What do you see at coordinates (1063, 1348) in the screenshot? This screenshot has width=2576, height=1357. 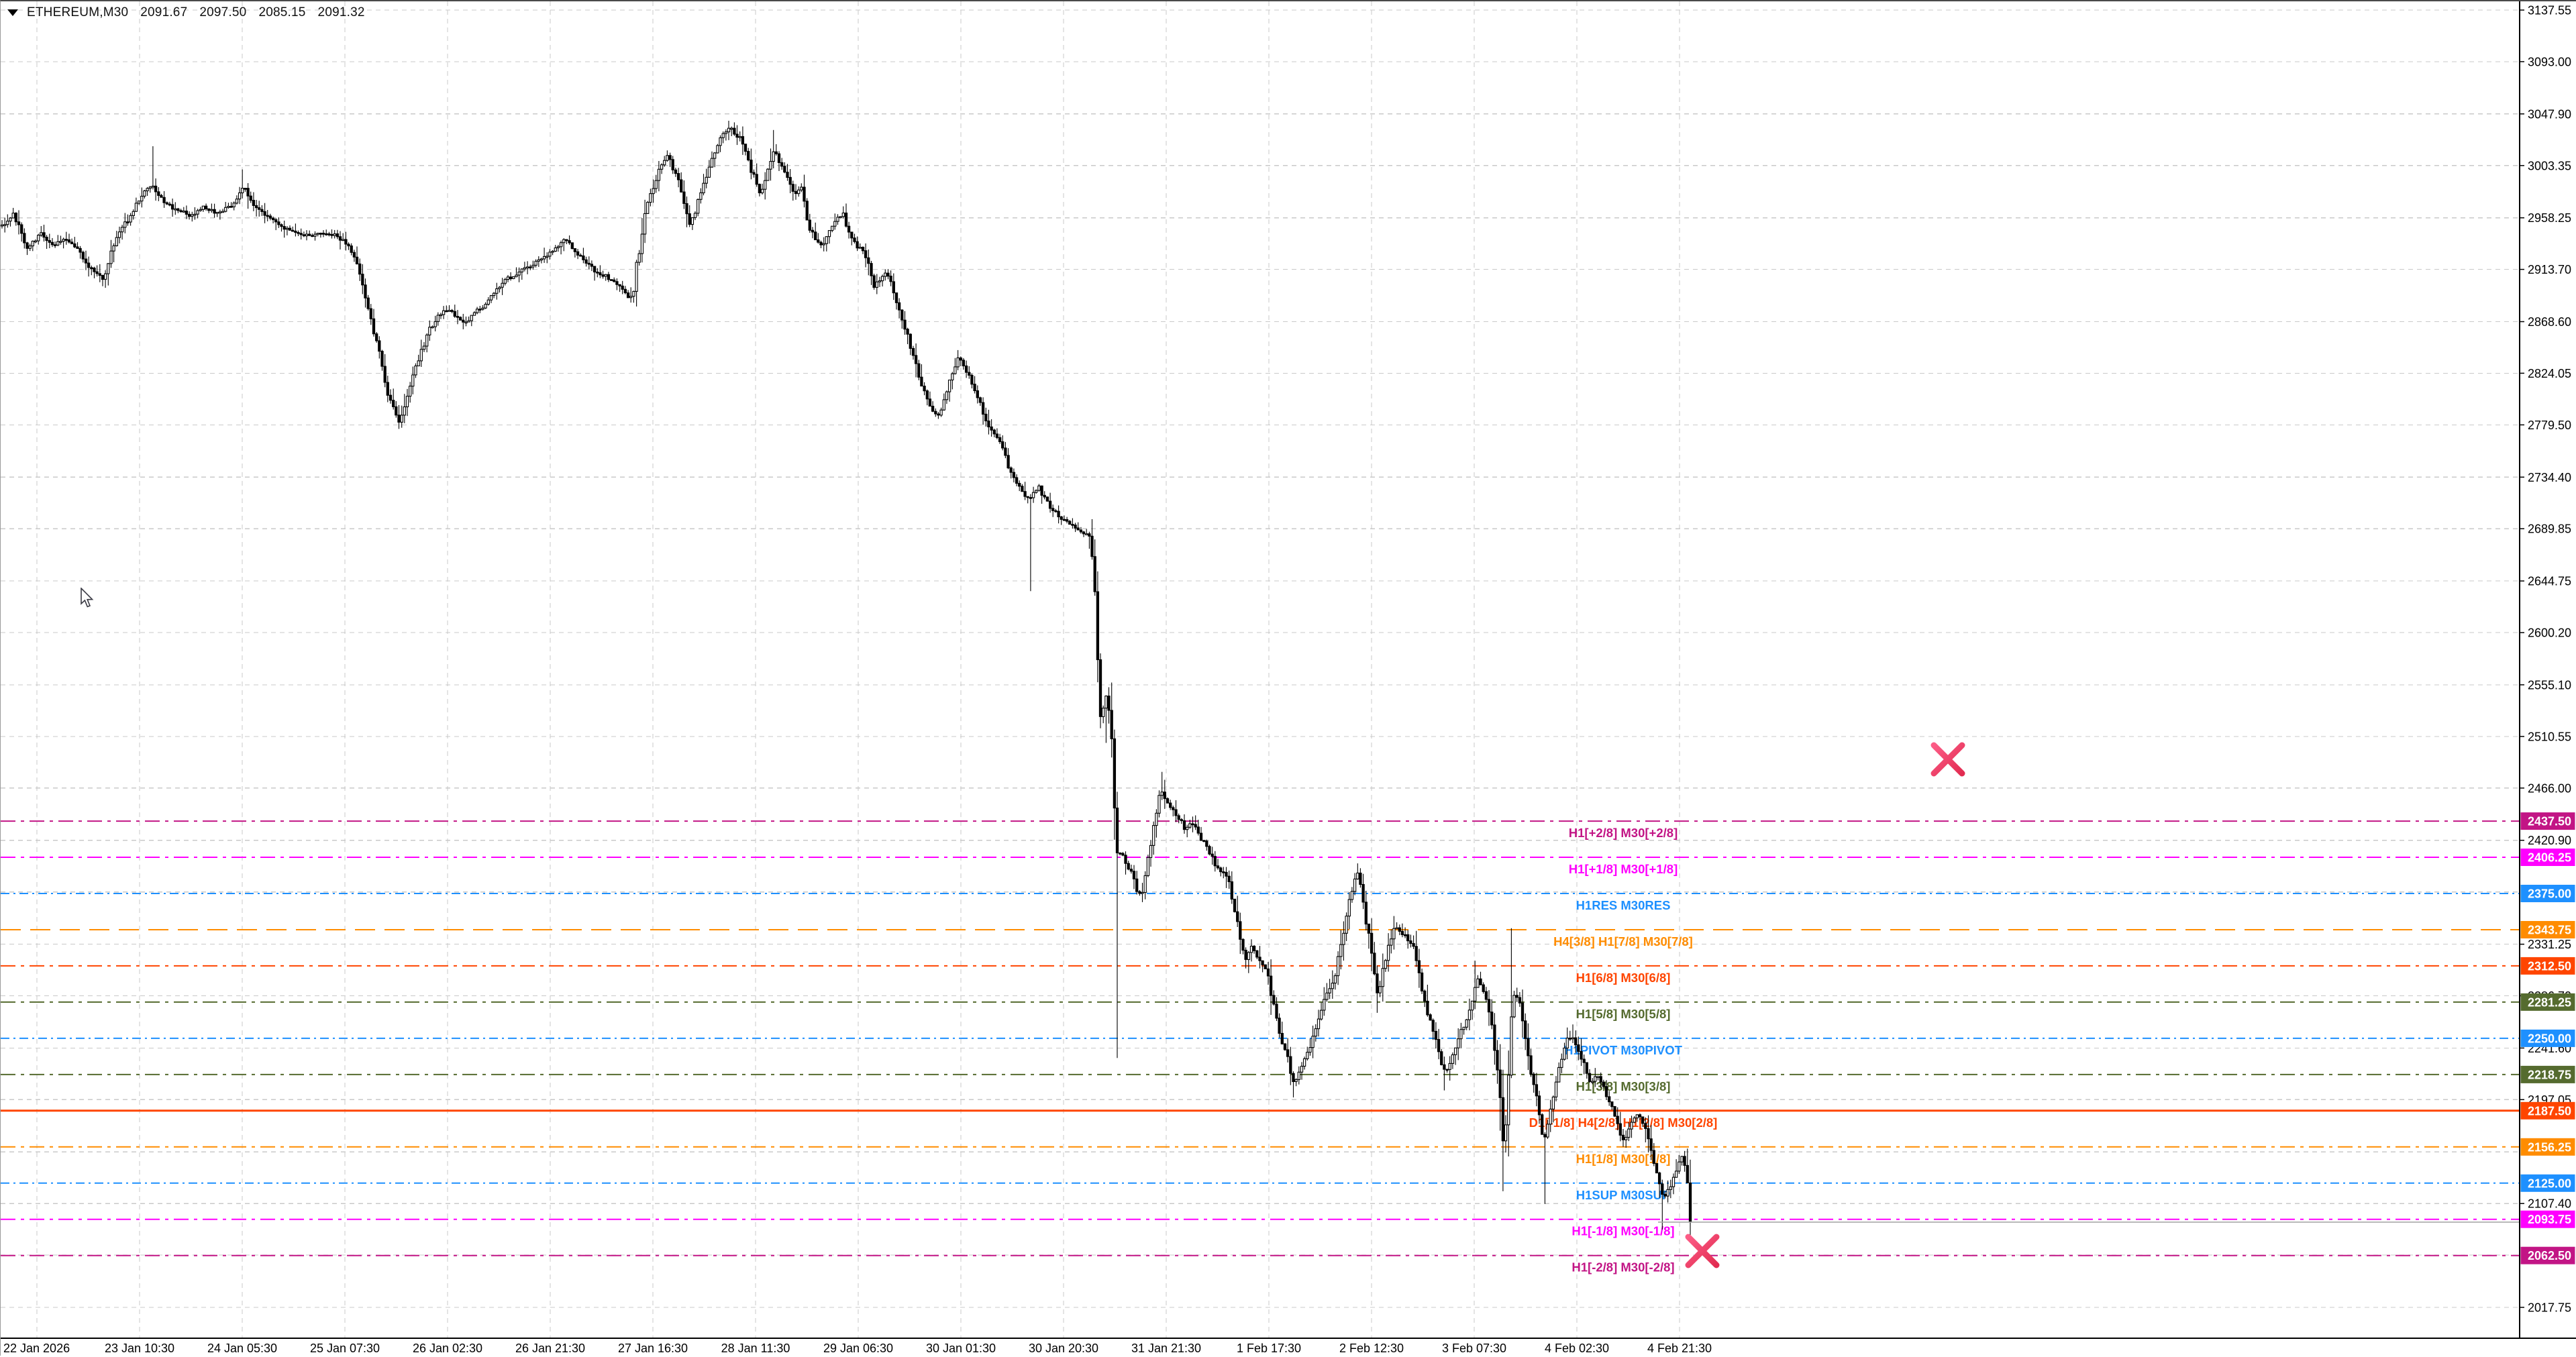 I see `time-axis-label: 30 Jan 20:30` at bounding box center [1063, 1348].